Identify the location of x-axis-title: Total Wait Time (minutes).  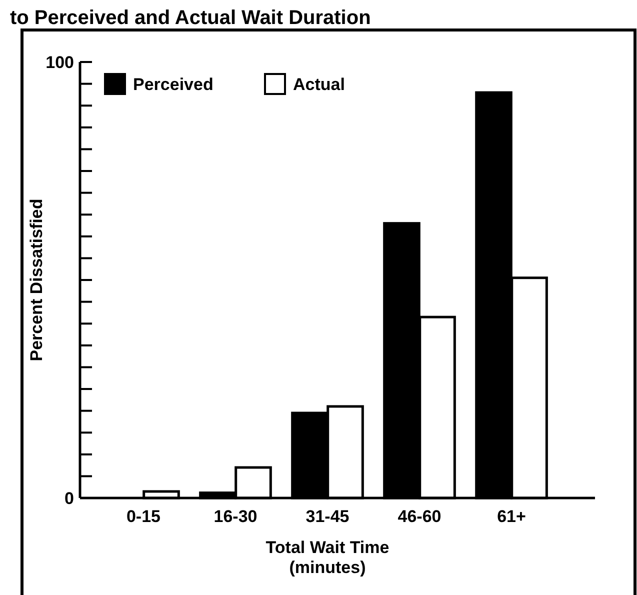
(328, 557).